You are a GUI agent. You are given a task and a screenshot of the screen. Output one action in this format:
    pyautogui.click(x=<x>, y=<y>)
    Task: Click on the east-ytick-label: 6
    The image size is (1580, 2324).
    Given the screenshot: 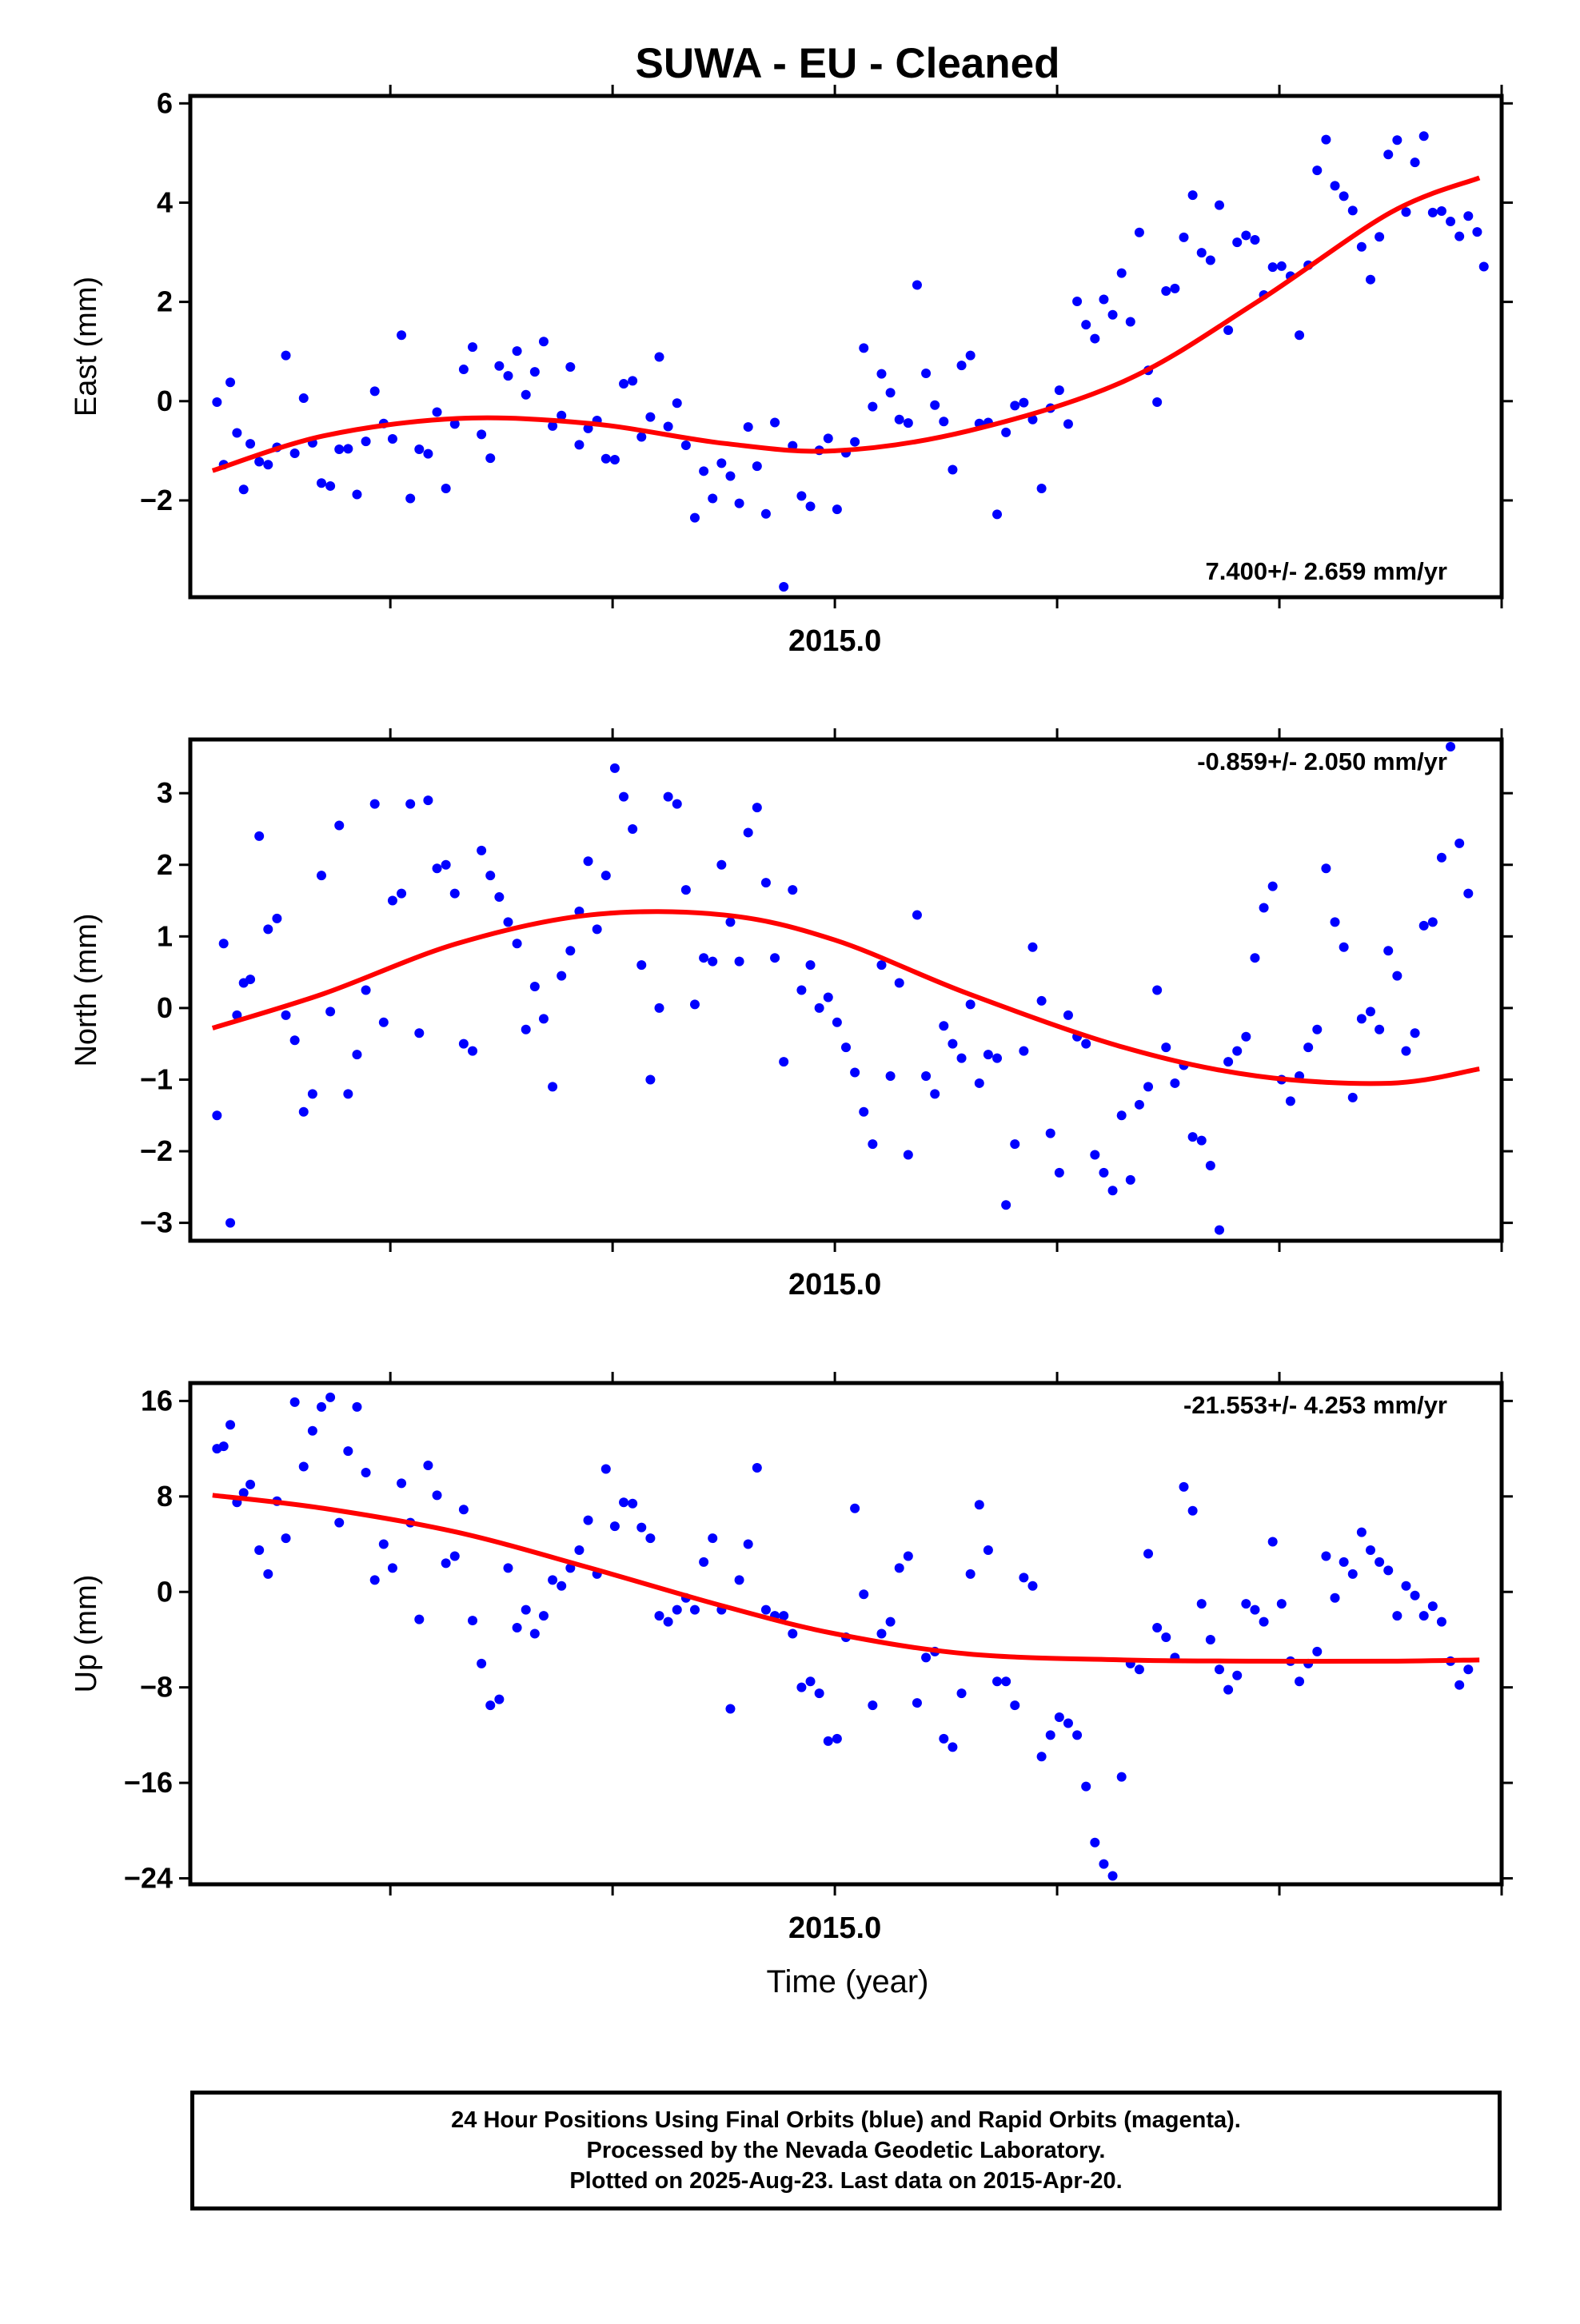 What is the action you would take?
    pyautogui.click(x=165, y=103)
    